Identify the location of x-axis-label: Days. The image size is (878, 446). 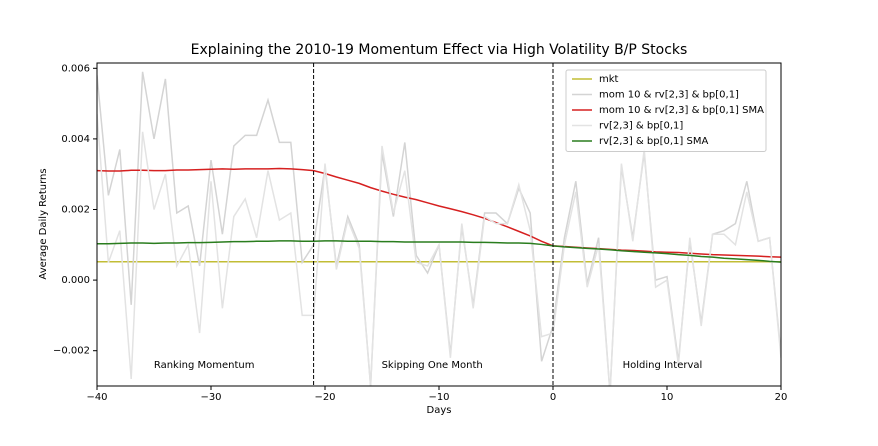
(439, 410).